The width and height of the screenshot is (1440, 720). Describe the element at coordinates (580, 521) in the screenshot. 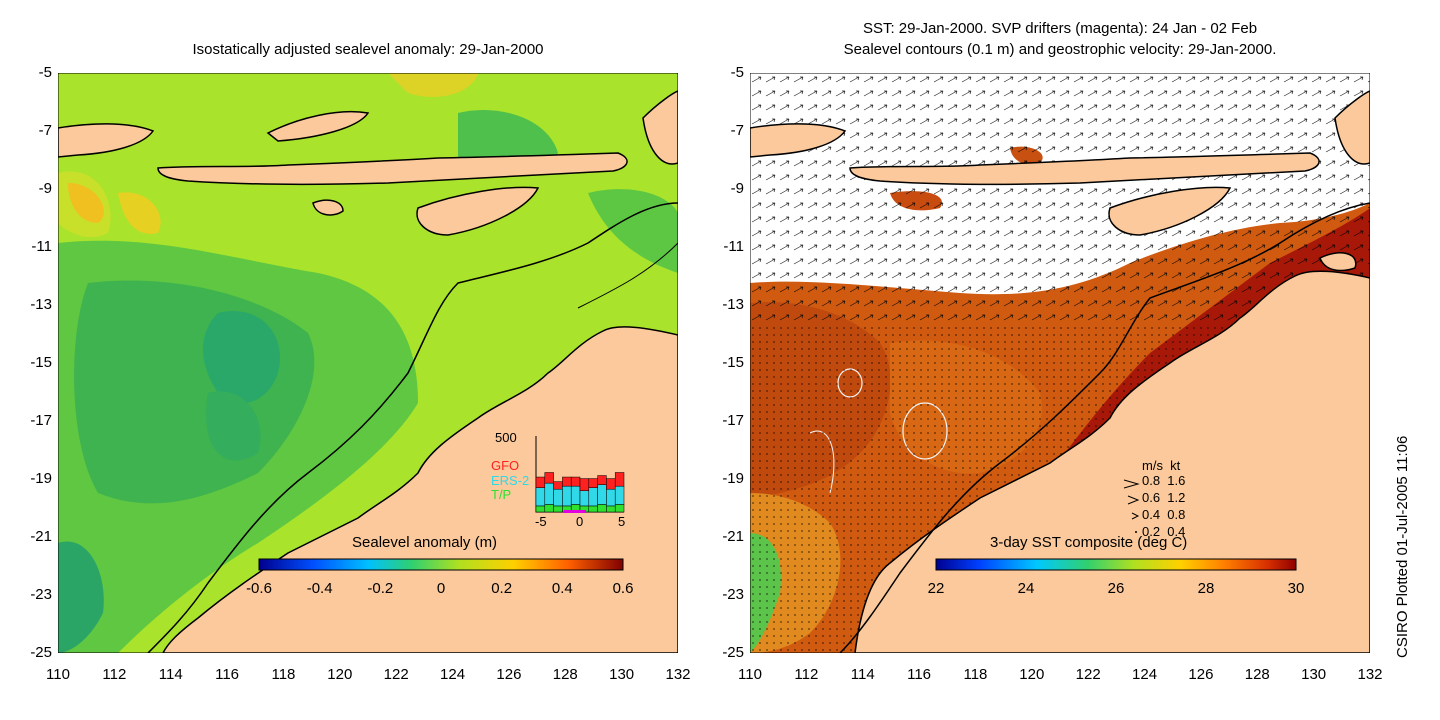

I see `inset-xtick-0: 0` at that location.